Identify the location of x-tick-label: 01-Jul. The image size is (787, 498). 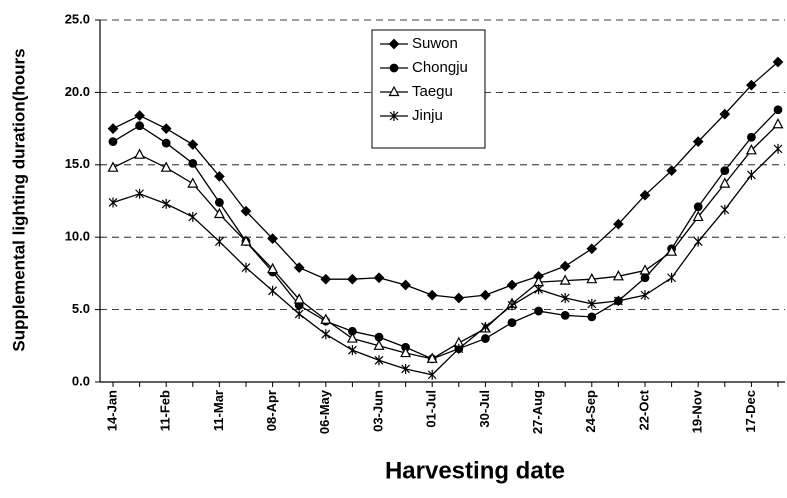
(431, 409).